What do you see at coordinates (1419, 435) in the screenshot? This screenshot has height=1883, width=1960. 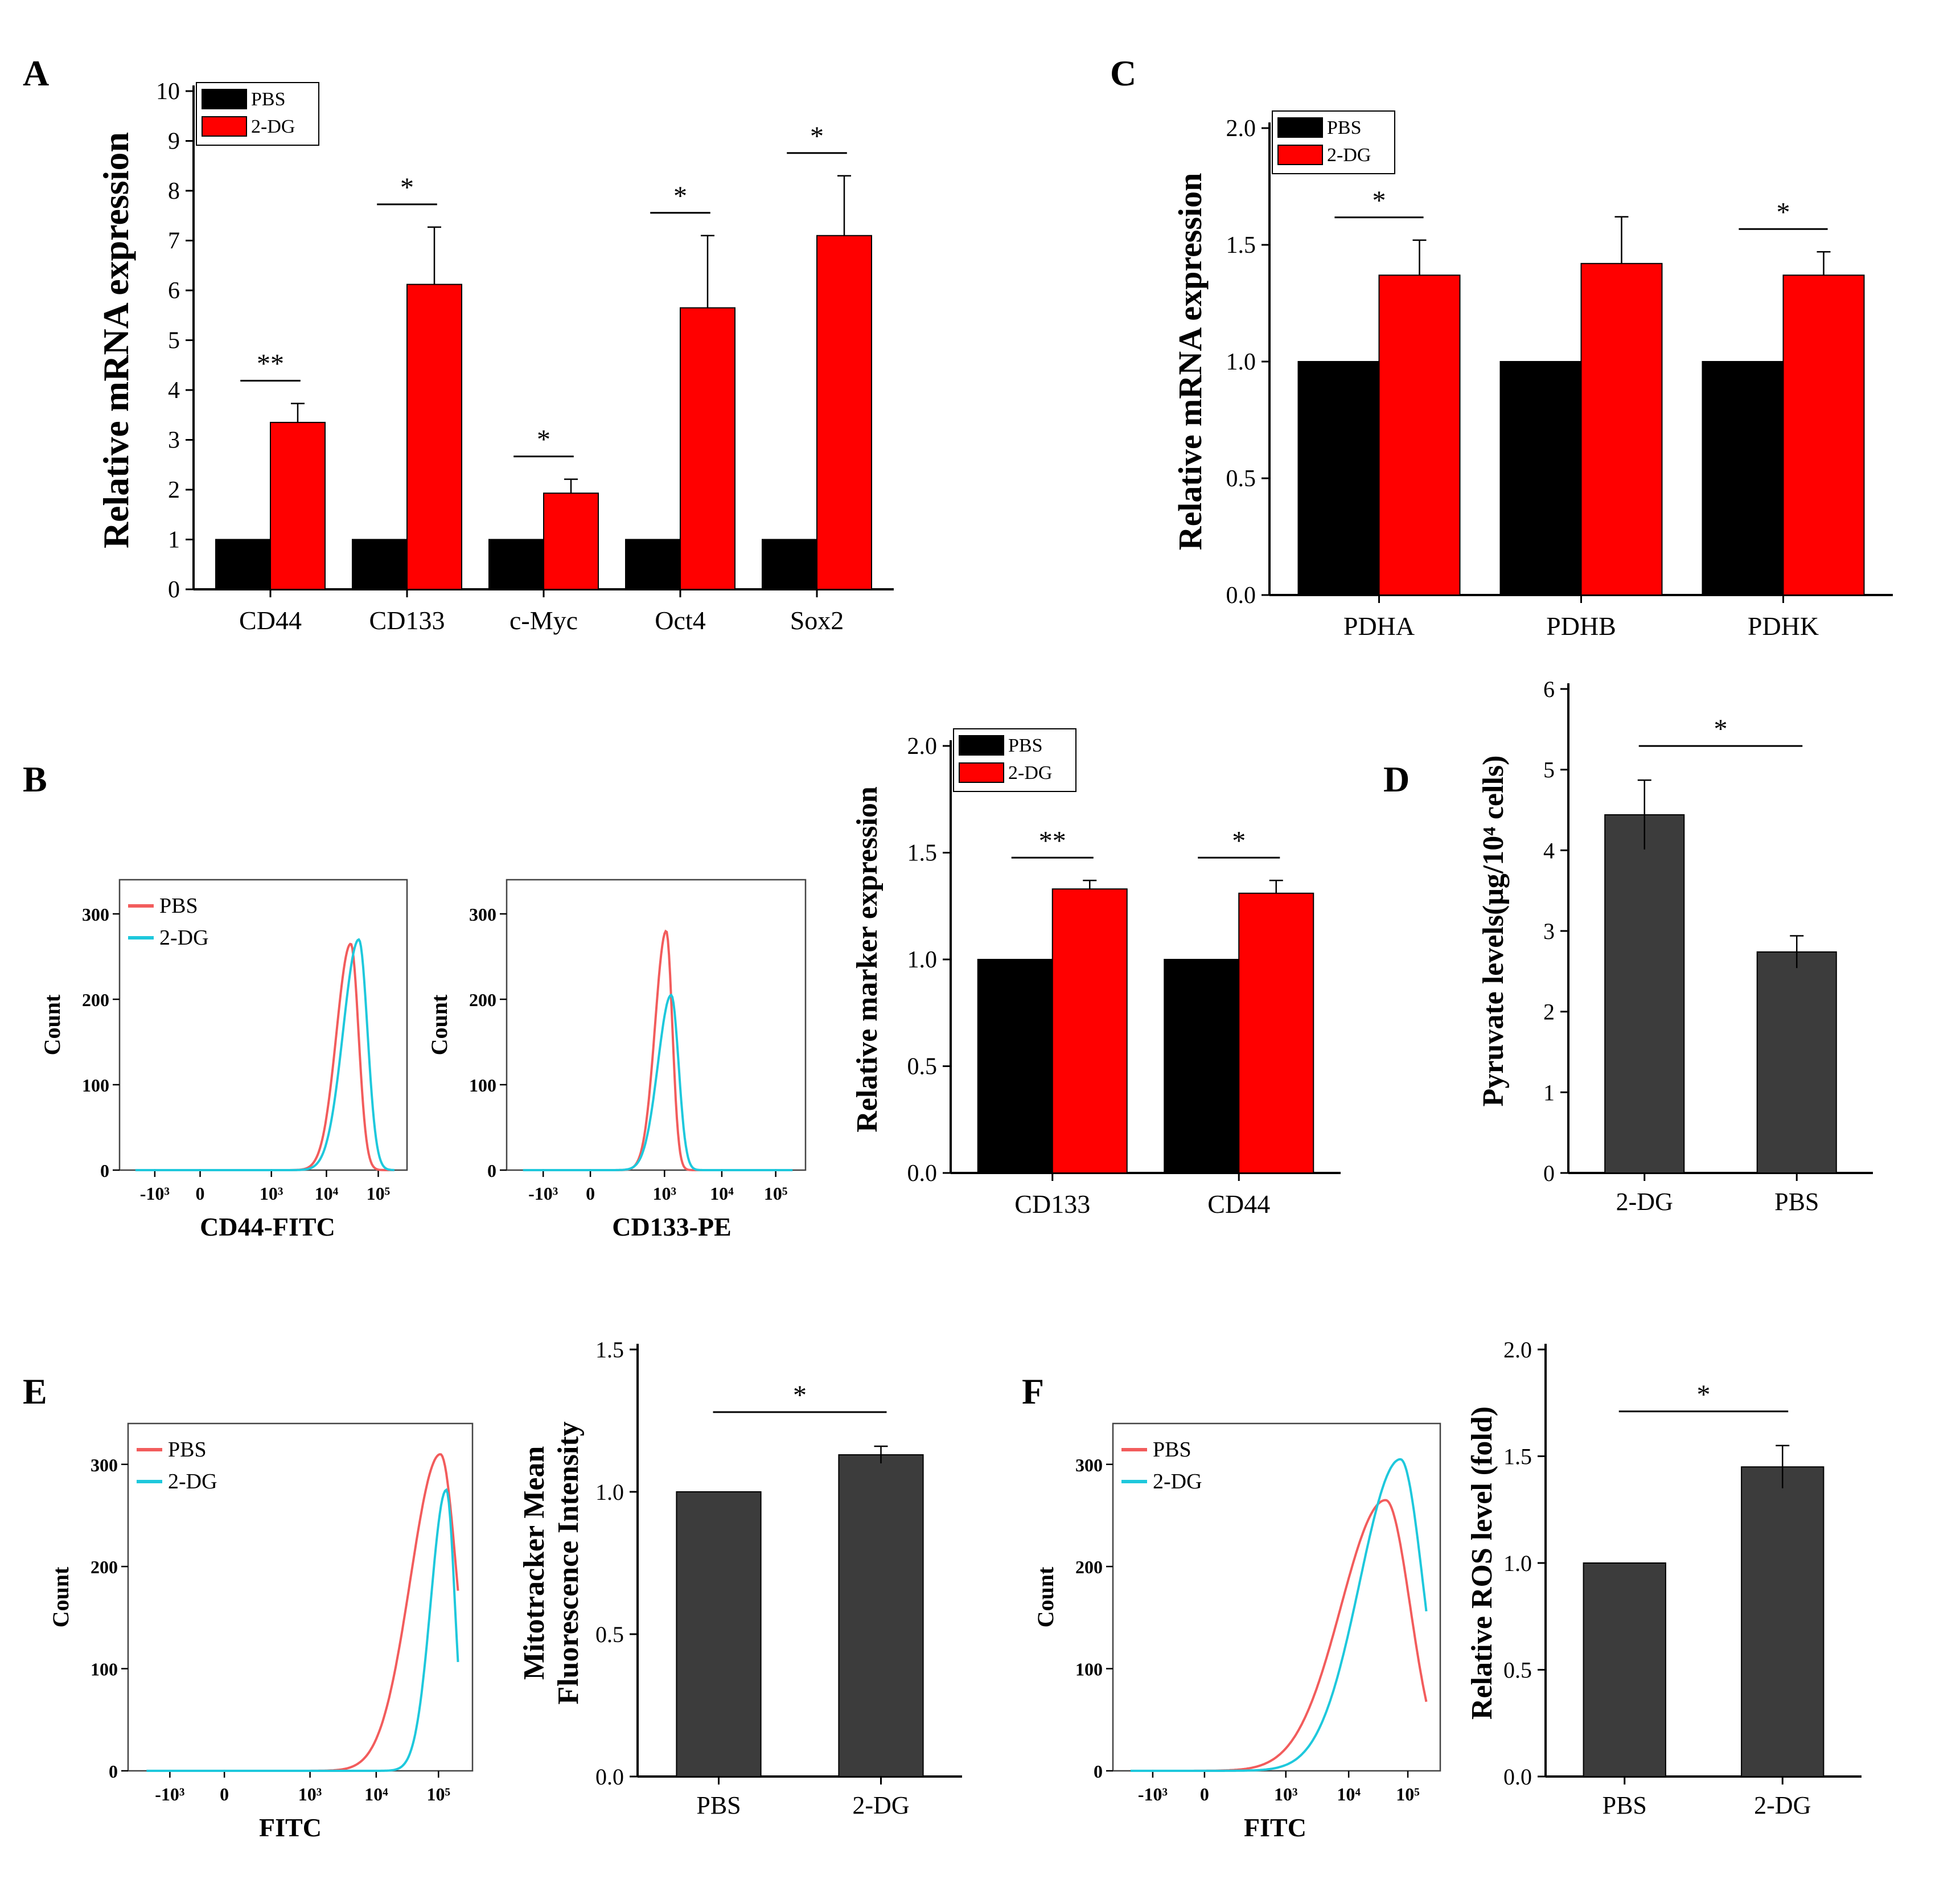 I see `bar-2dg-pdha` at bounding box center [1419, 435].